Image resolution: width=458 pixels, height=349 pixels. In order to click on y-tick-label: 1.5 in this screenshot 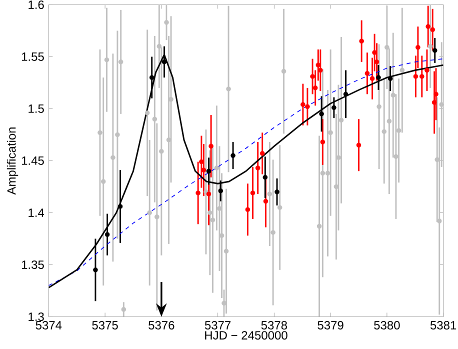, I will do `click(36, 108)`.